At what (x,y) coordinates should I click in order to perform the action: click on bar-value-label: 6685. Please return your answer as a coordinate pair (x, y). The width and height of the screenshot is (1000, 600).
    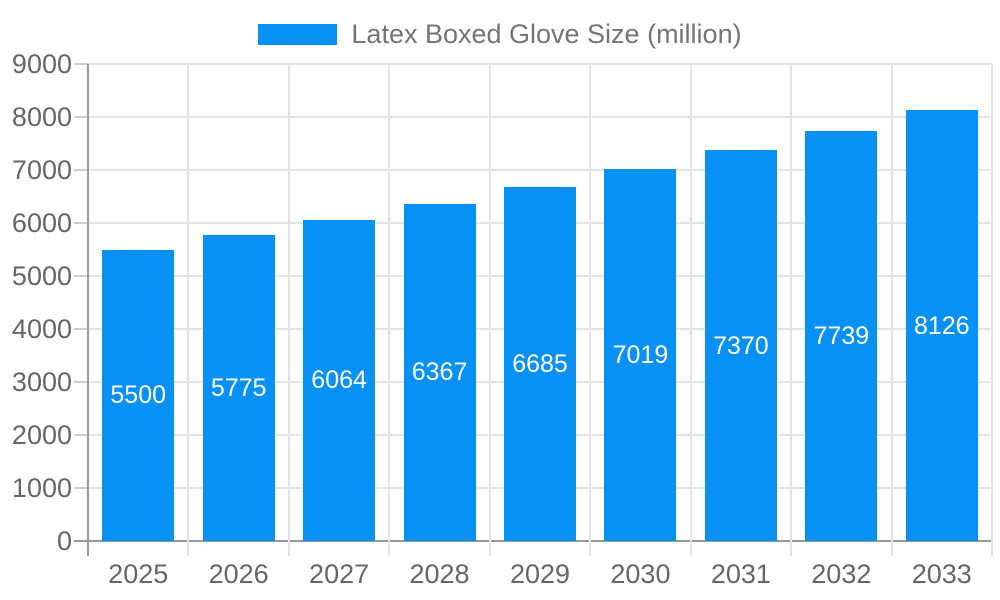
    Looking at the image, I should click on (540, 363).